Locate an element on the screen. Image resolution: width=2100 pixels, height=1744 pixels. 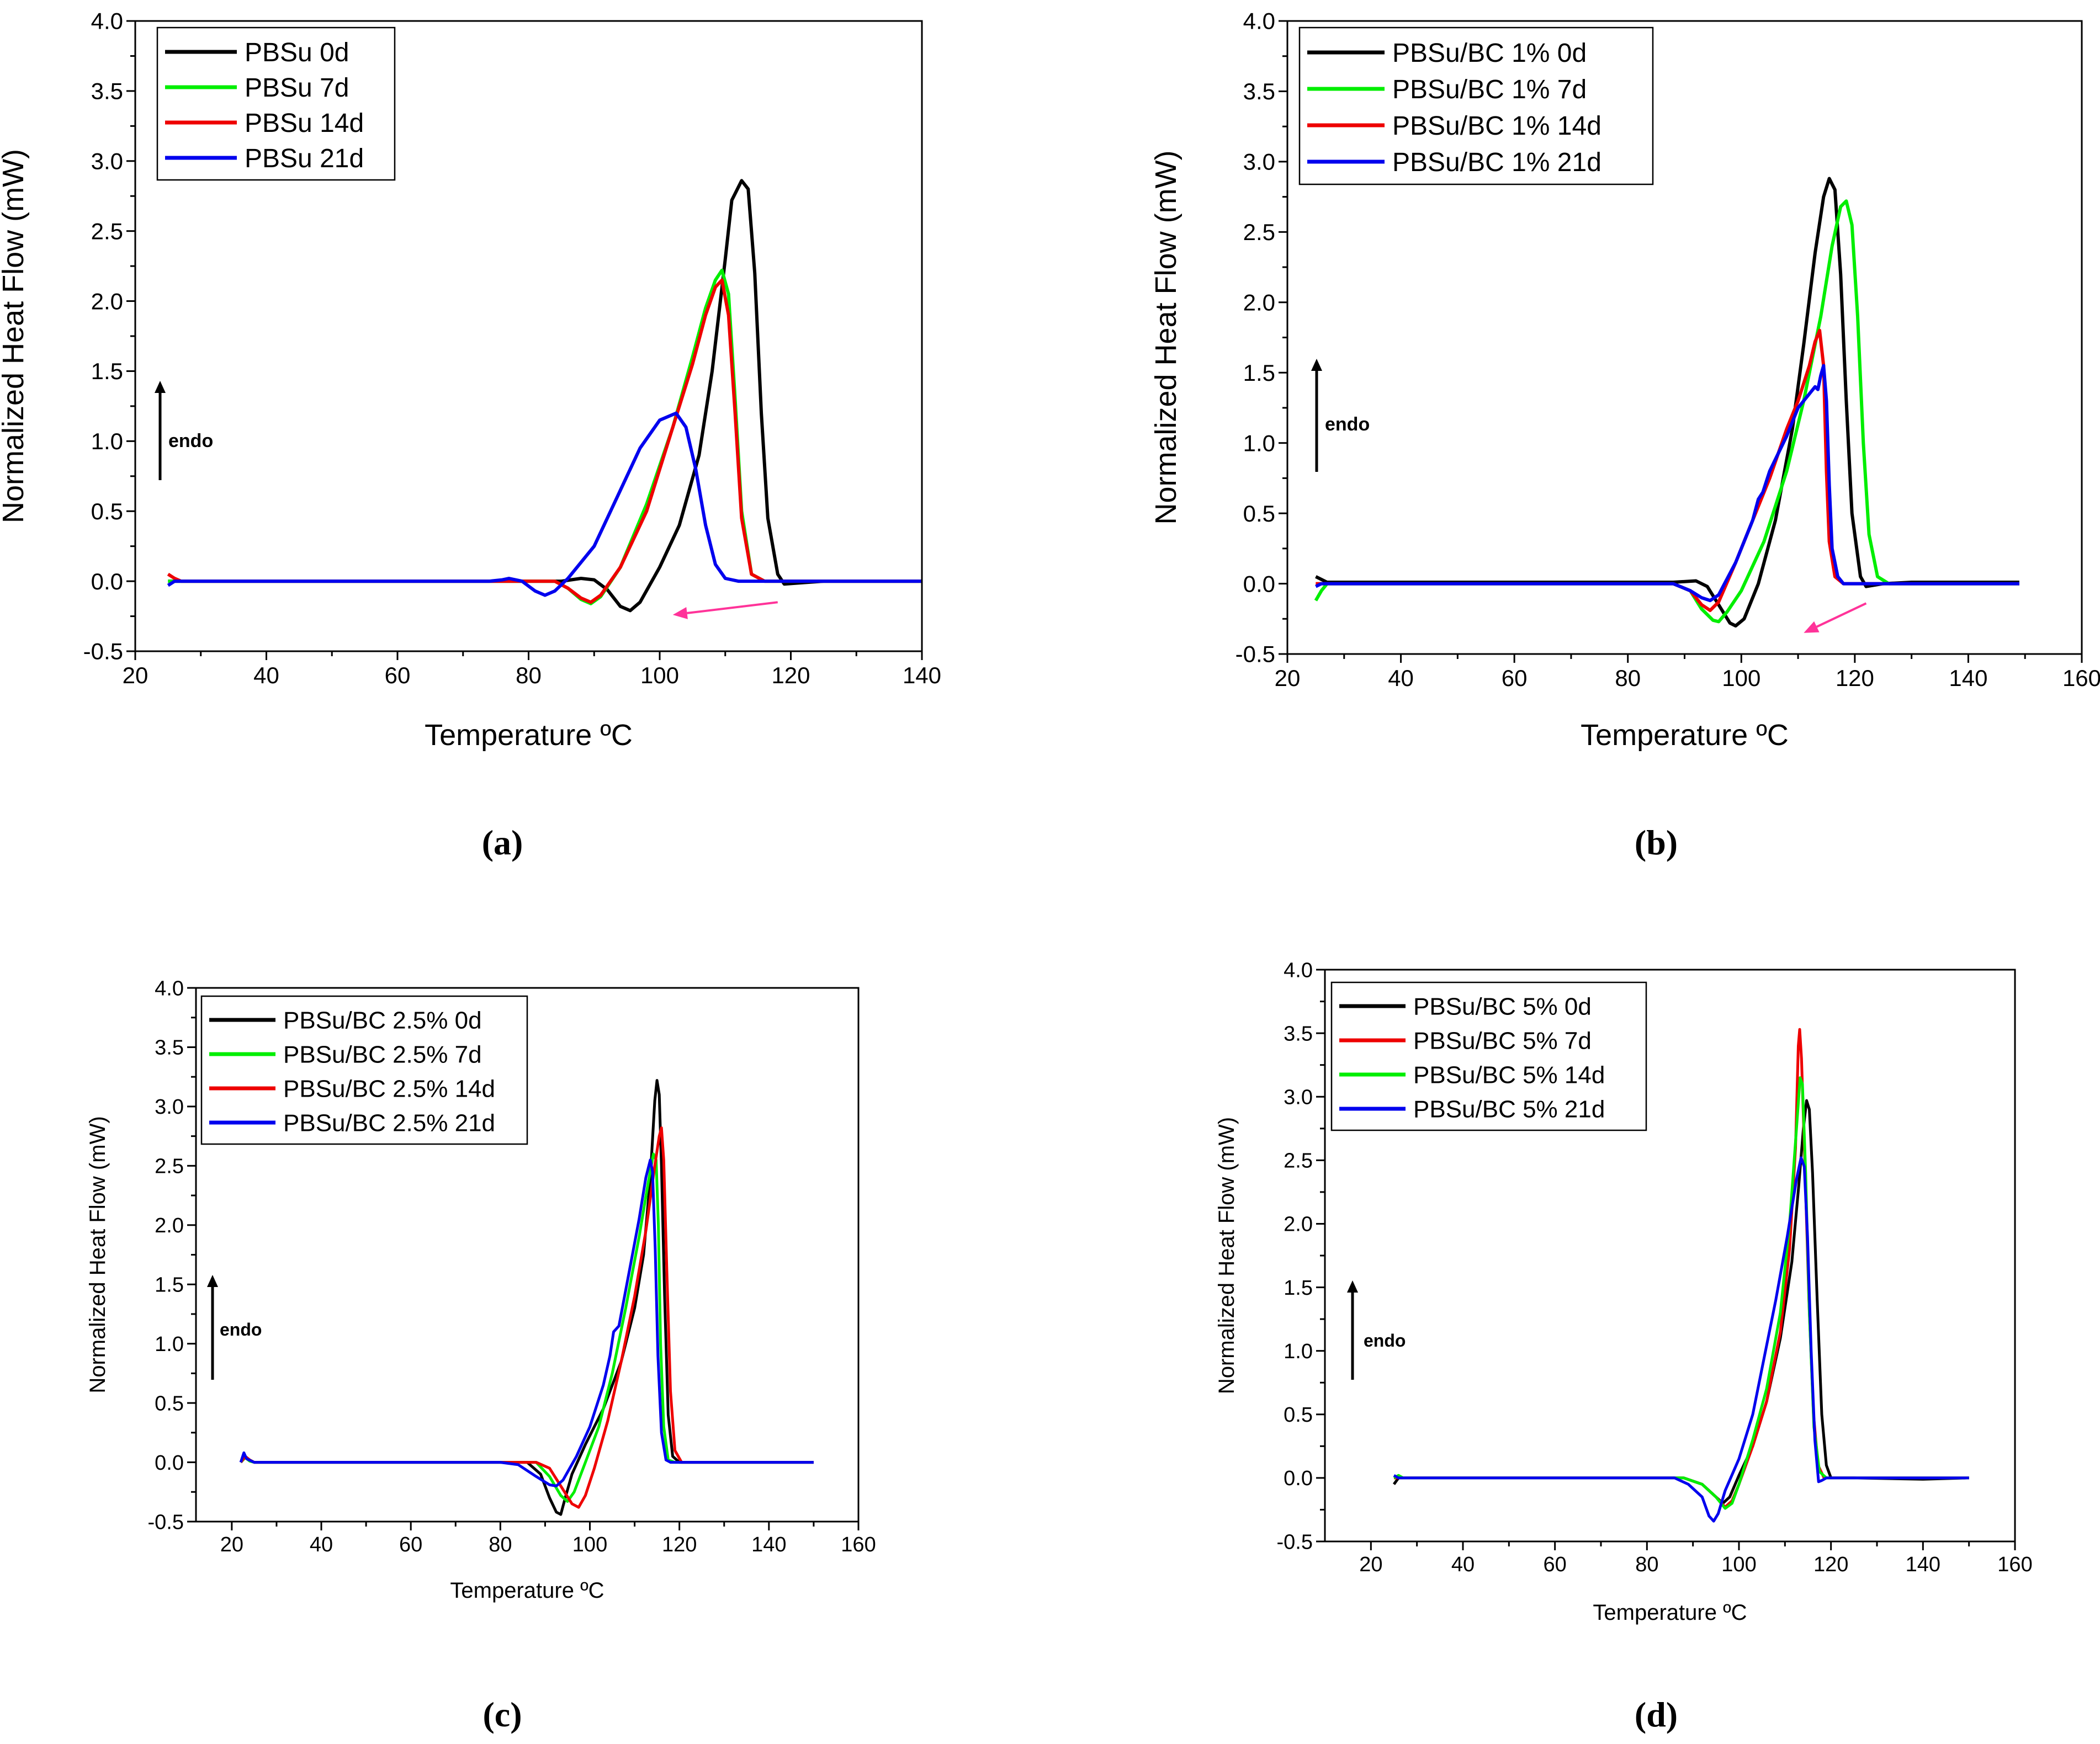
caption-b: (b) is located at coordinates (1656, 843).